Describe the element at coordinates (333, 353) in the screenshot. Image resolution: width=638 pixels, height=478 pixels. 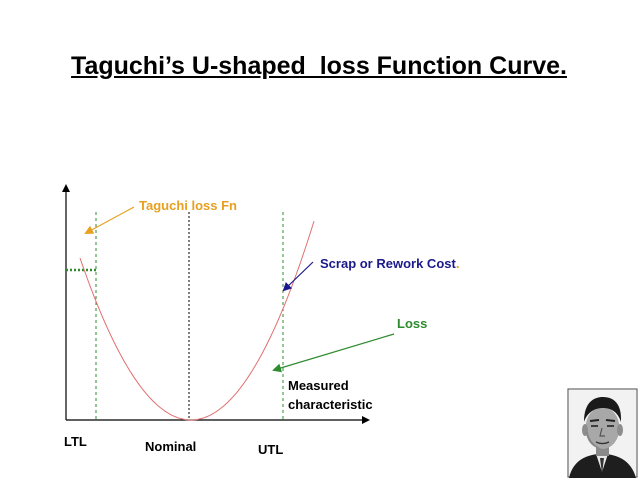
I see `loss-pointer-arrow` at that location.